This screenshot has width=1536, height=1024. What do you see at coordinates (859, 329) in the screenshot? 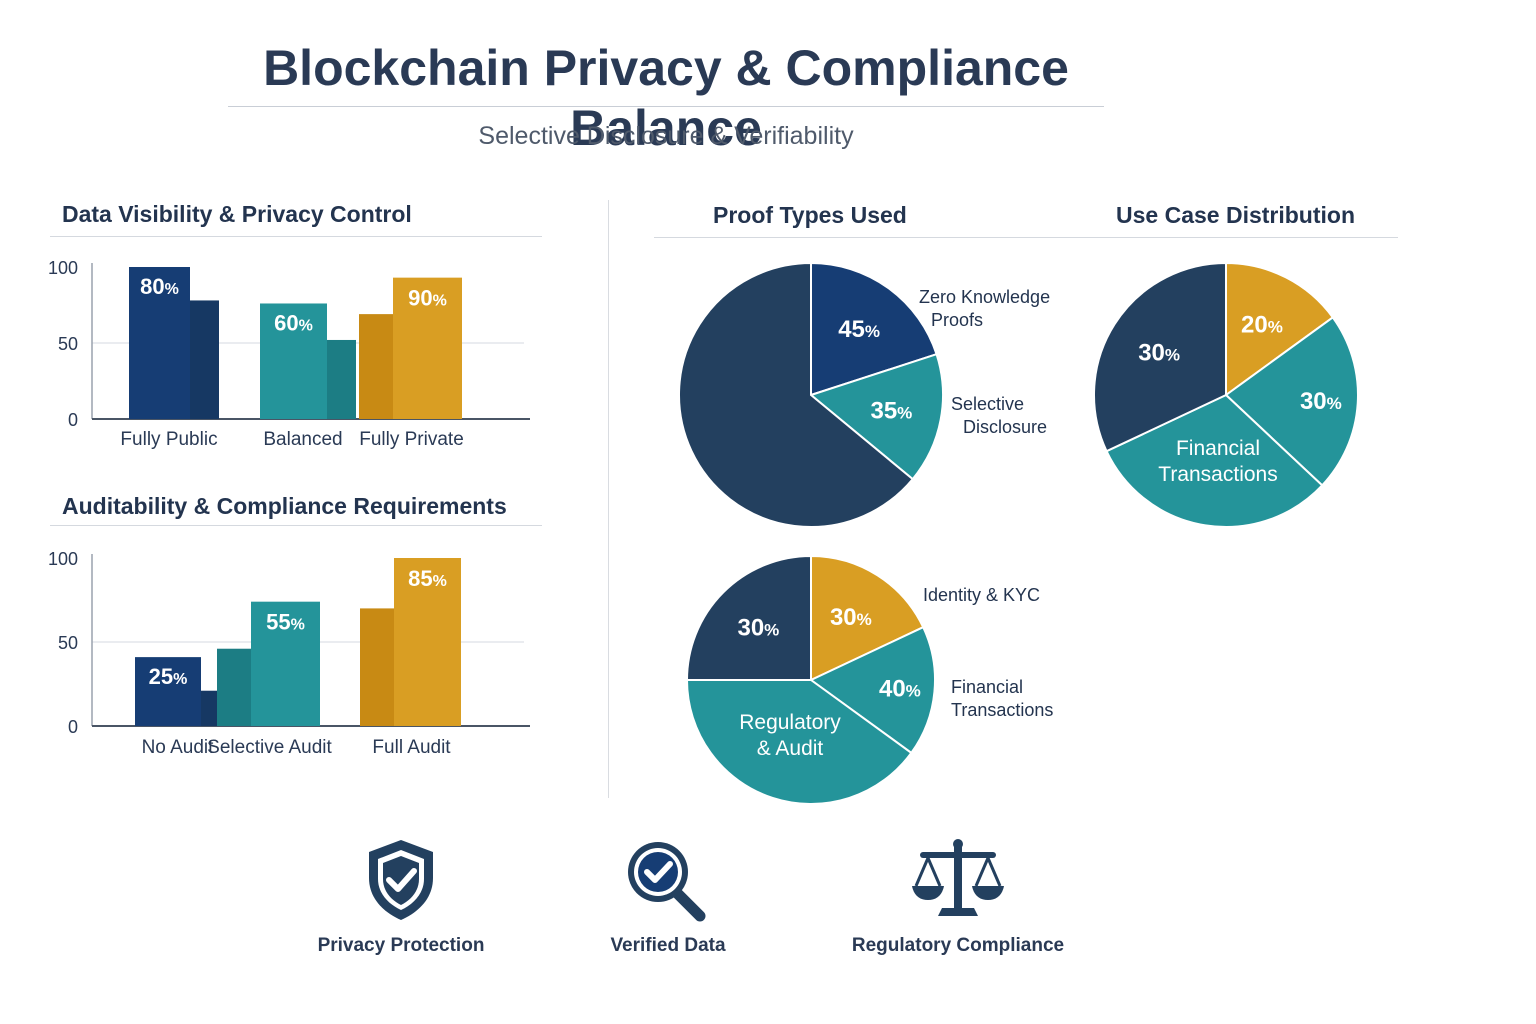
I see `slice-value-label: 45%` at bounding box center [859, 329].